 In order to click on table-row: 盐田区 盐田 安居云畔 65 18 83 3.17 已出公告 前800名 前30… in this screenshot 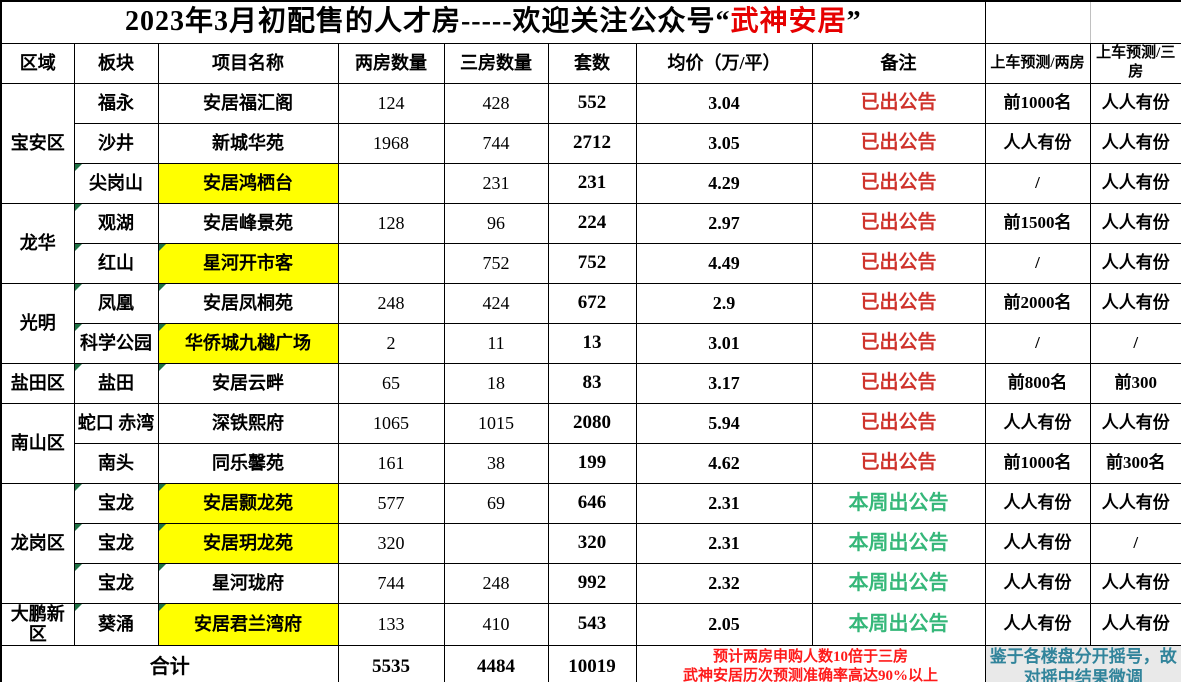, I will do `click(590, 383)`.